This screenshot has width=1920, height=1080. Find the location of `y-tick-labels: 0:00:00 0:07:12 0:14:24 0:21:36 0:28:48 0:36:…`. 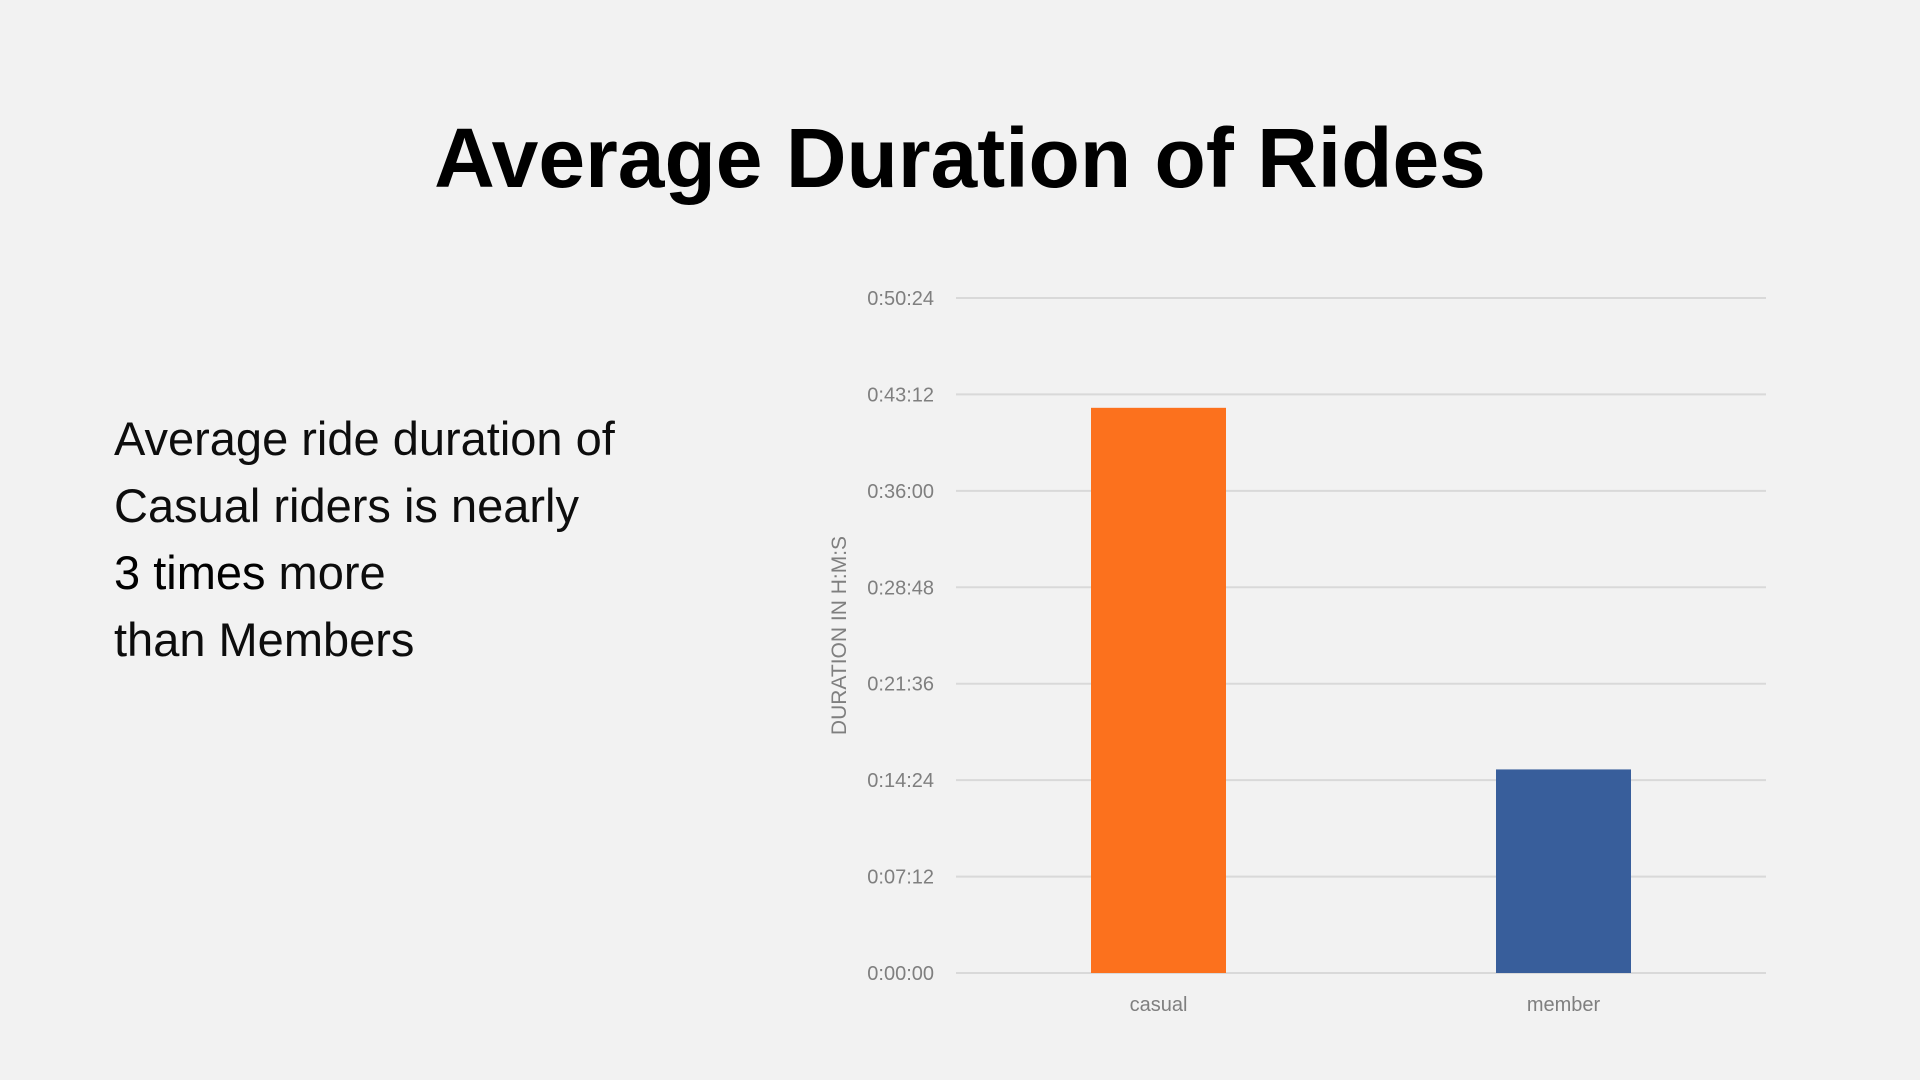

y-tick-labels: 0:00:00 0:07:12 0:14:24 0:21:36 0:28:48 0:36:… is located at coordinates (900, 636).